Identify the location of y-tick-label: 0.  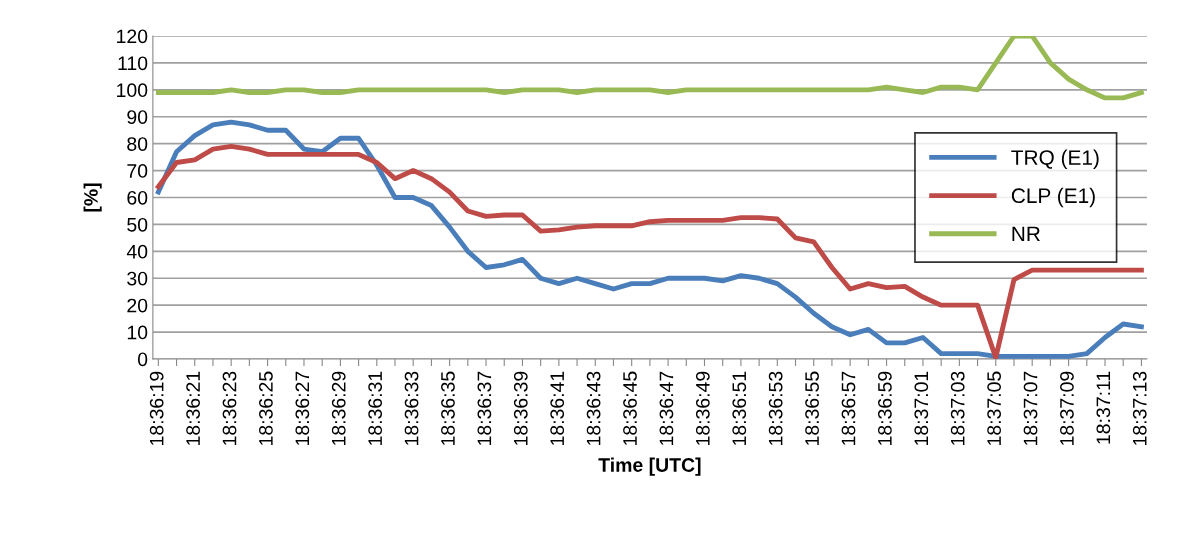
(142, 359).